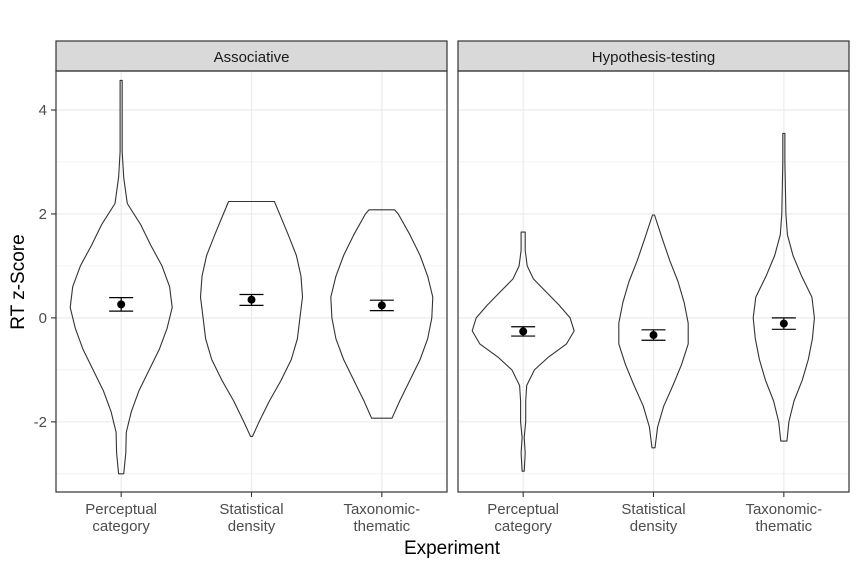 The height and width of the screenshot is (567, 860). What do you see at coordinates (45, 266) in the screenshot?
I see `y-axis: -2 0 2 4` at bounding box center [45, 266].